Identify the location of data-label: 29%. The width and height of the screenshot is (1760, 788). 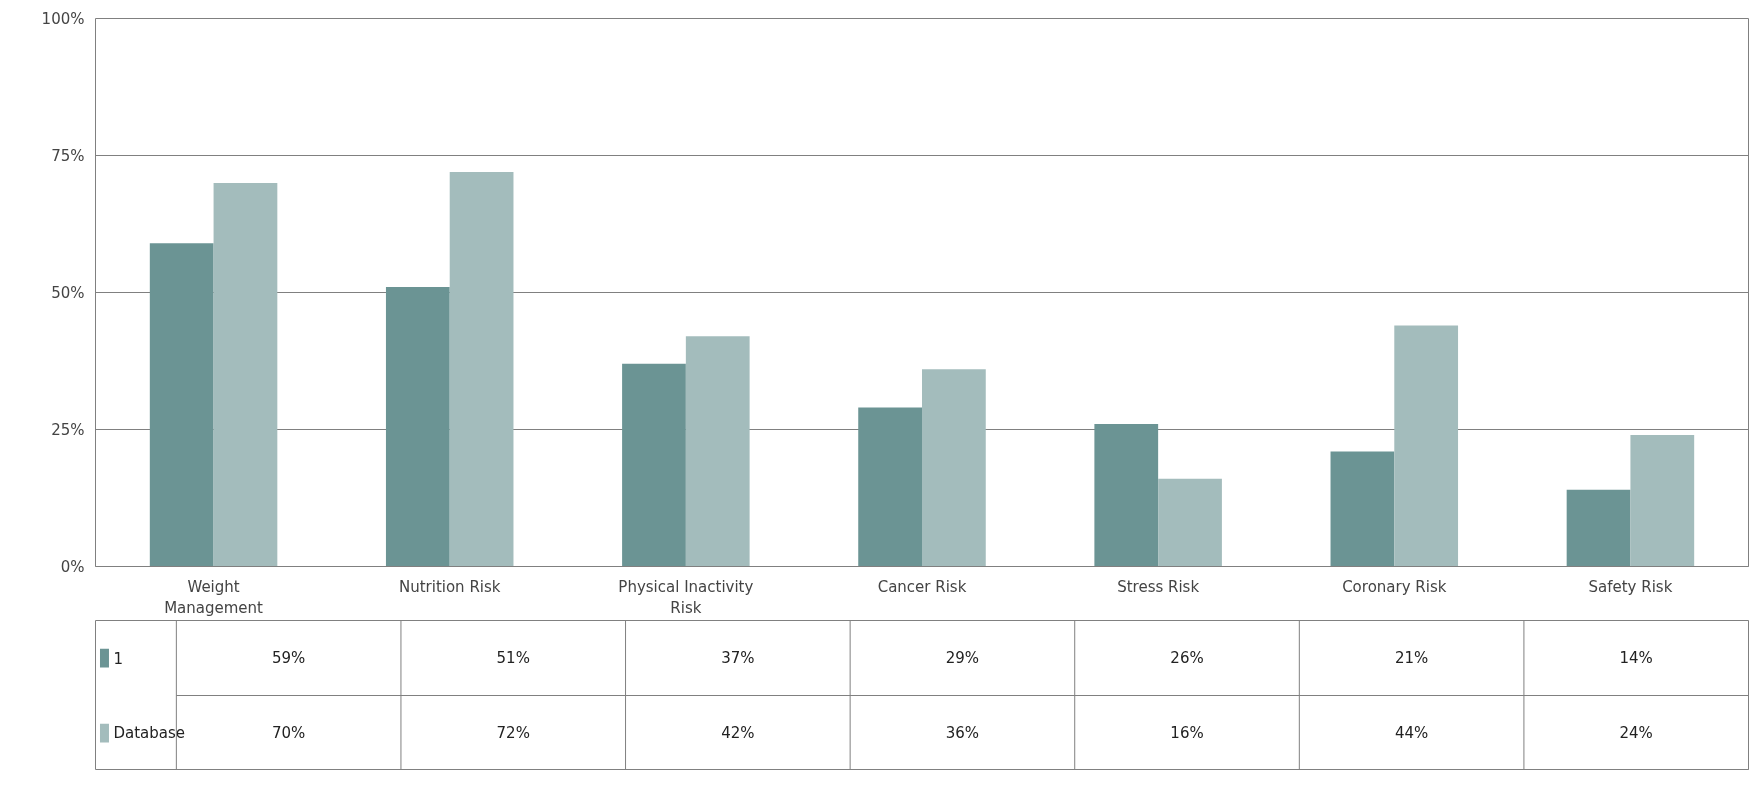
(962, 658).